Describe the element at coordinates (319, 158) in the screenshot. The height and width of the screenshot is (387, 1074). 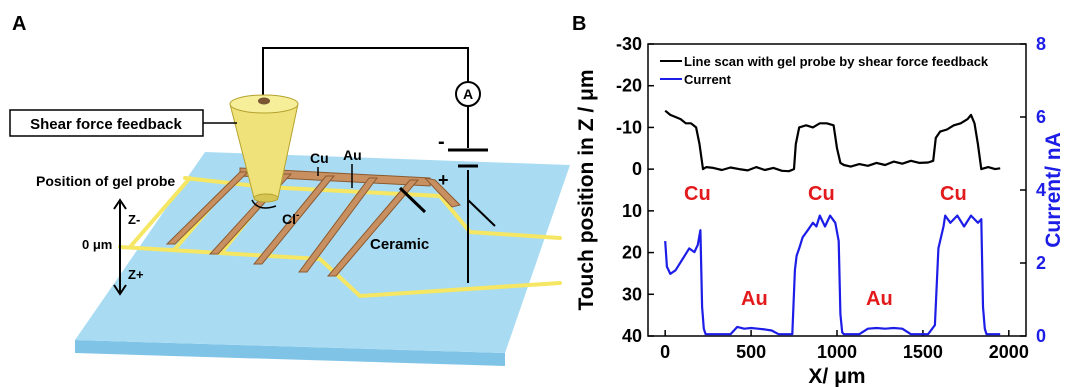
I see `cu-label: Cu` at that location.